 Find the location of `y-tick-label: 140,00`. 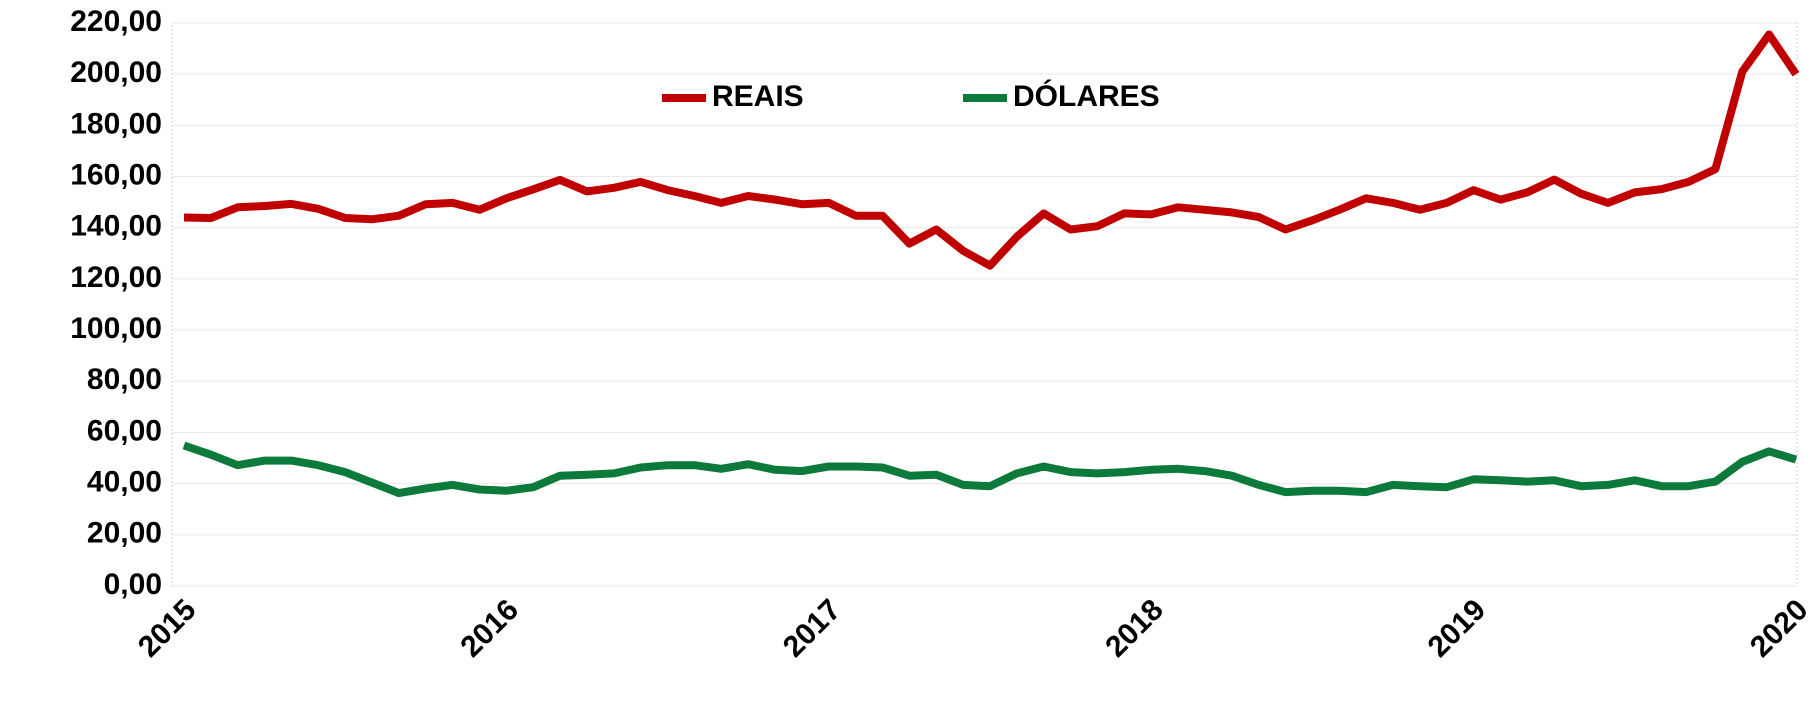

y-tick-label: 140,00 is located at coordinates (116, 226).